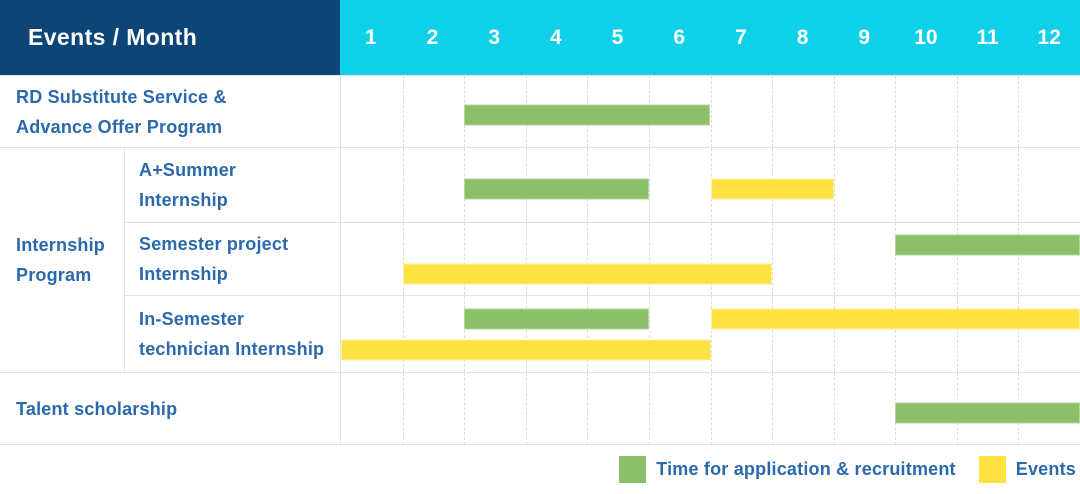 This screenshot has height=494, width=1080. What do you see at coordinates (119, 126) in the screenshot?
I see `row-label-line: Advance Offer Program` at bounding box center [119, 126].